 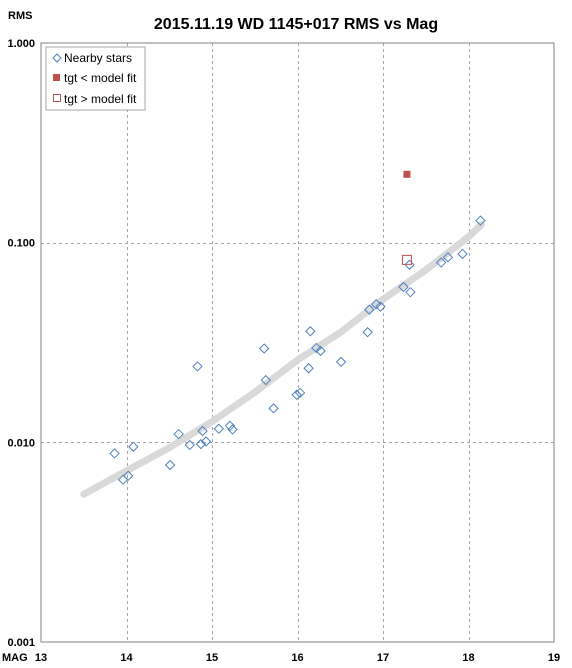 I want to click on x-tick-label: 16, so click(x=297, y=658).